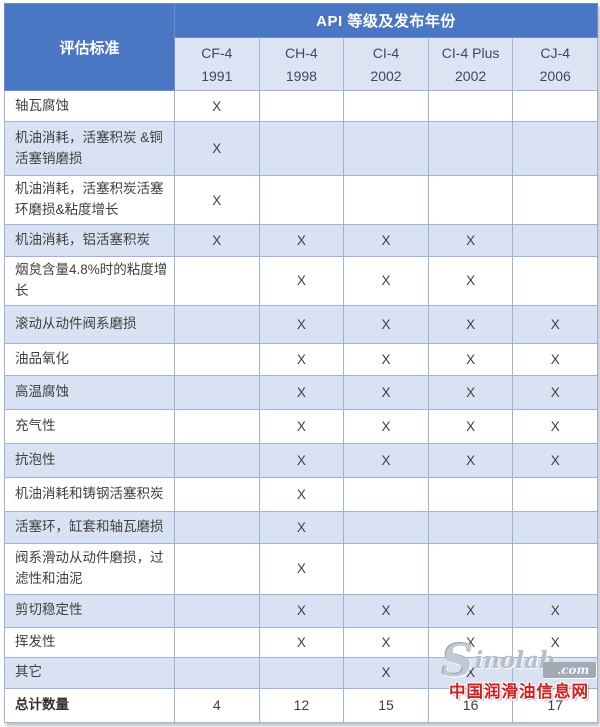 The height and width of the screenshot is (727, 600). Describe the element at coordinates (301, 392) in the screenshot. I see `table-row: 高温腐蚀 X X X X` at that location.